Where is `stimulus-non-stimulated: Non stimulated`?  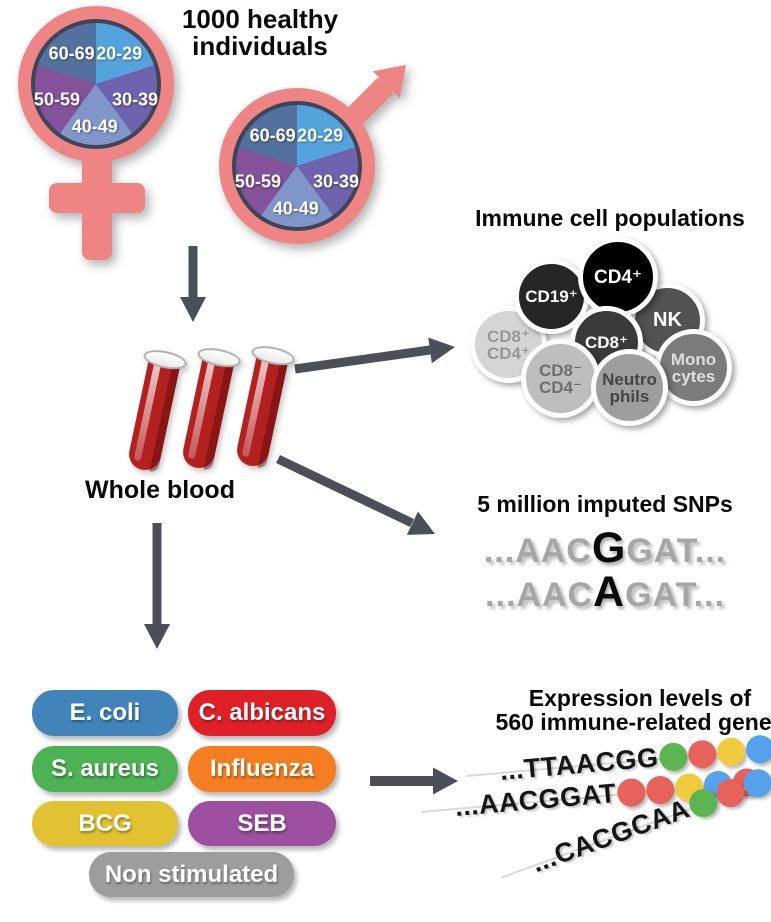 stimulus-non-stimulated: Non stimulated is located at coordinates (191, 874).